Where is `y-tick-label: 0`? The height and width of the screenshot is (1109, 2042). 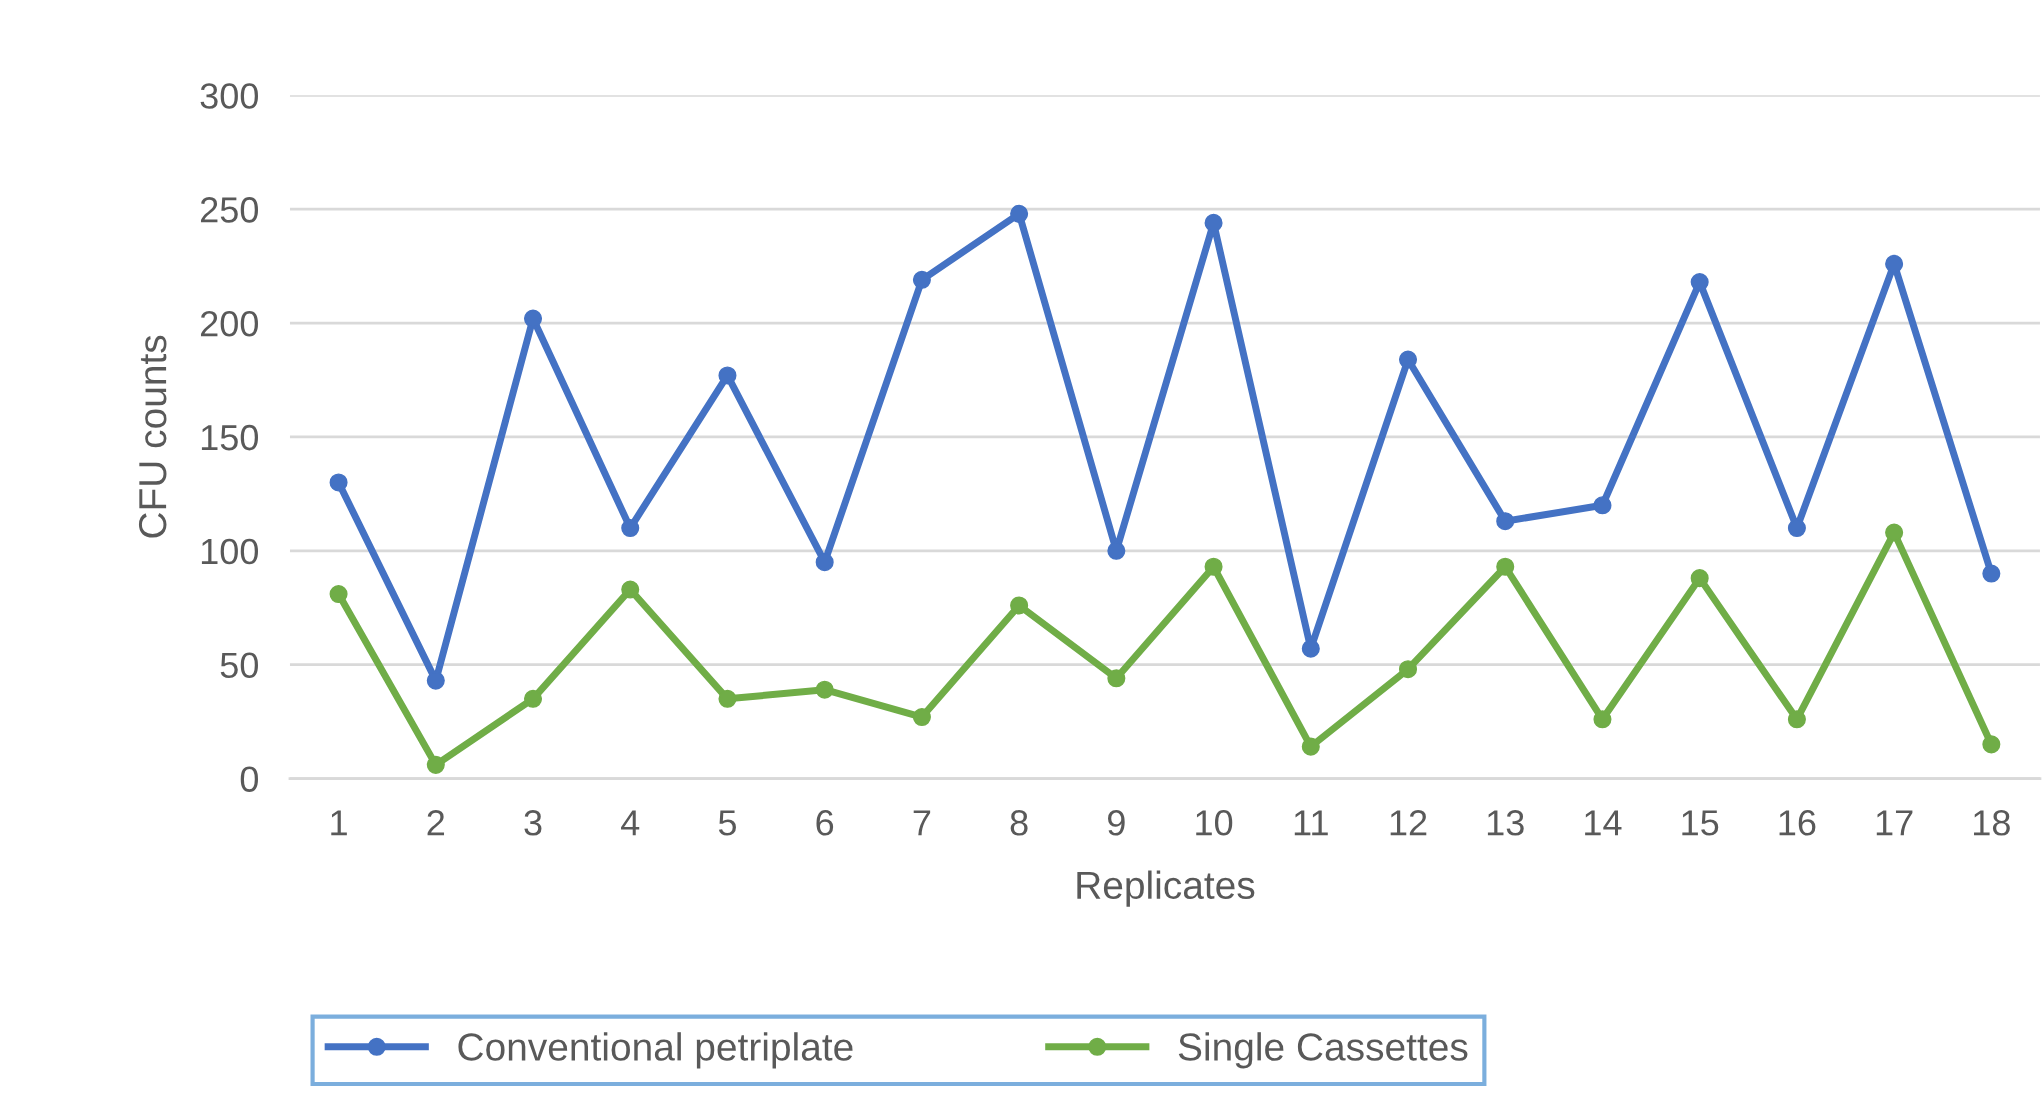 y-tick-label: 0 is located at coordinates (249, 779).